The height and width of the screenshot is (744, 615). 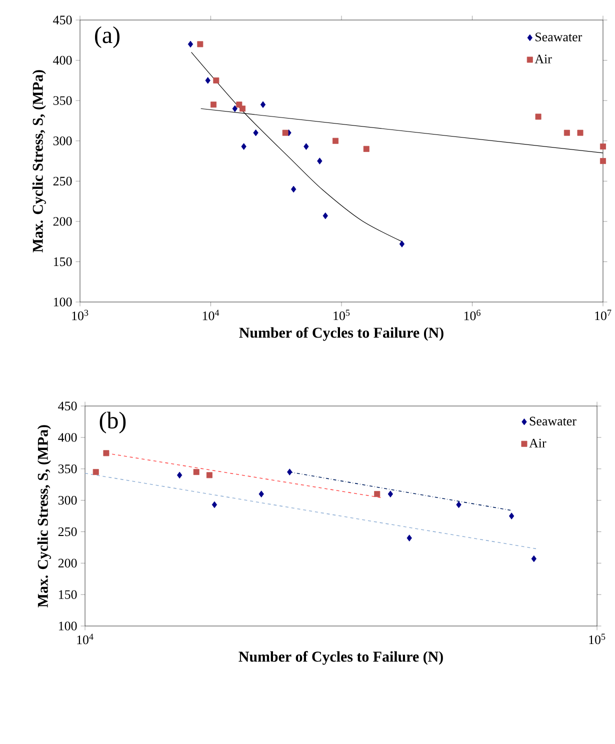 I want to click on annotation: (b), so click(x=113, y=423).